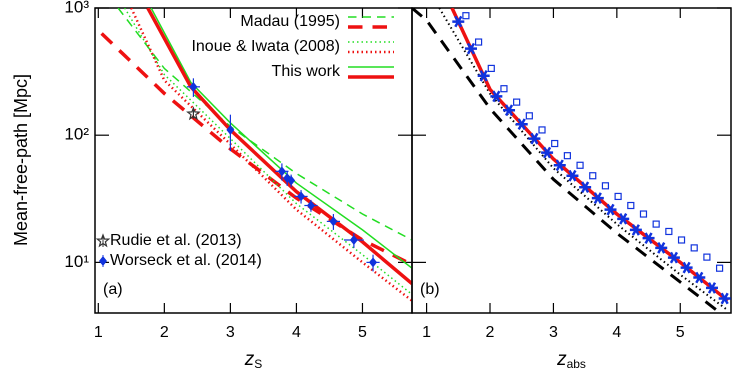  I want to click on legend-label: Madau (1995), so click(290, 21).